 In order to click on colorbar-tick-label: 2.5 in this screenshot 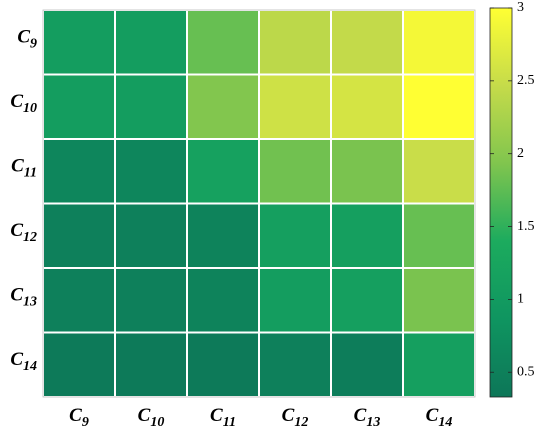, I will do `click(526, 80)`.